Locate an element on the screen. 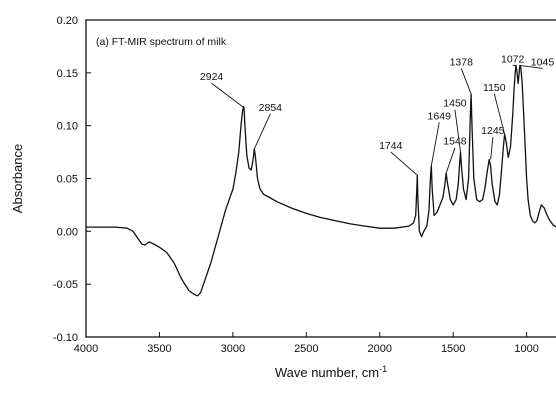 The height and width of the screenshot is (399, 556). peak-label: 1045 is located at coordinates (543, 62).